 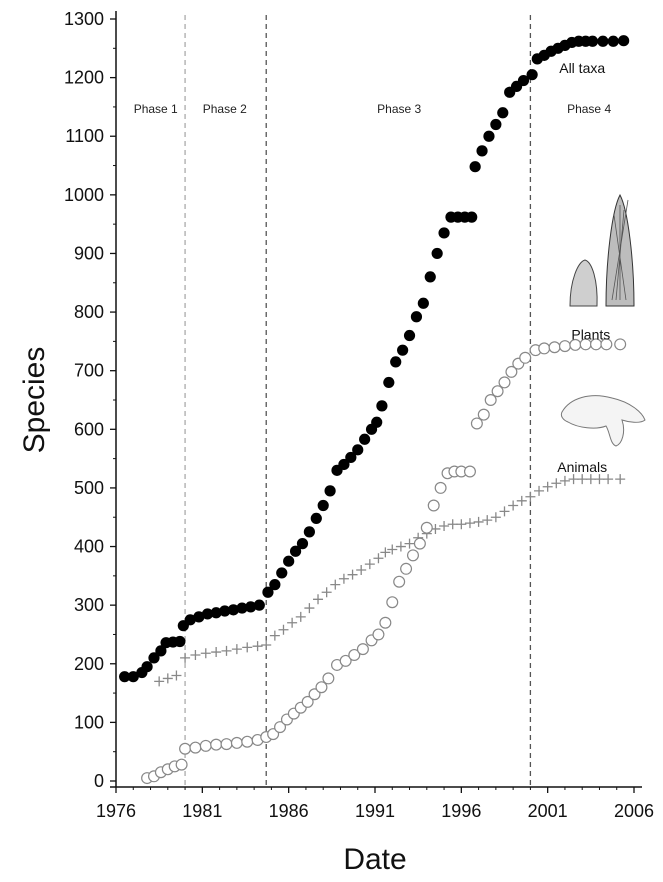 I want to click on series-label: All taxa, so click(x=582, y=68).